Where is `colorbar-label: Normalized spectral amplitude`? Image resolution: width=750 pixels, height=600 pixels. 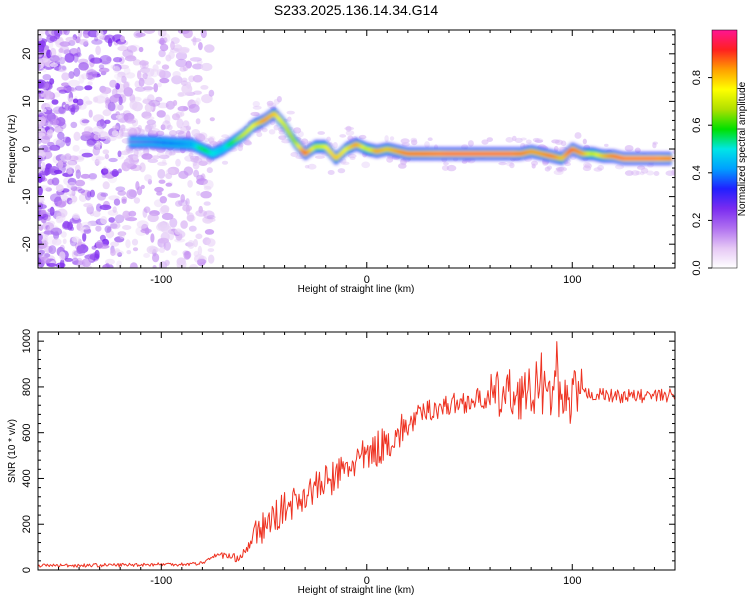 colorbar-label: Normalized spectral amplitude is located at coordinates (742, 148).